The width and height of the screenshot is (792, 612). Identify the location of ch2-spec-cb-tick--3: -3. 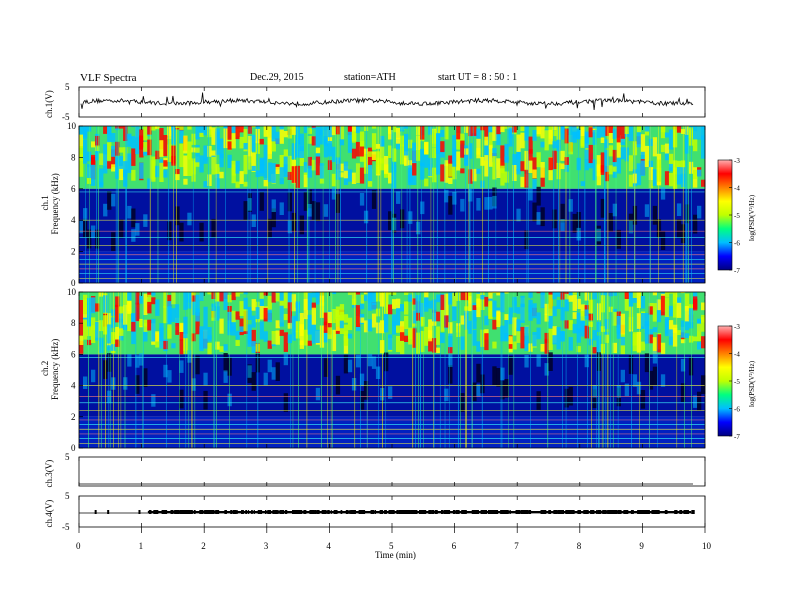
(737, 327).